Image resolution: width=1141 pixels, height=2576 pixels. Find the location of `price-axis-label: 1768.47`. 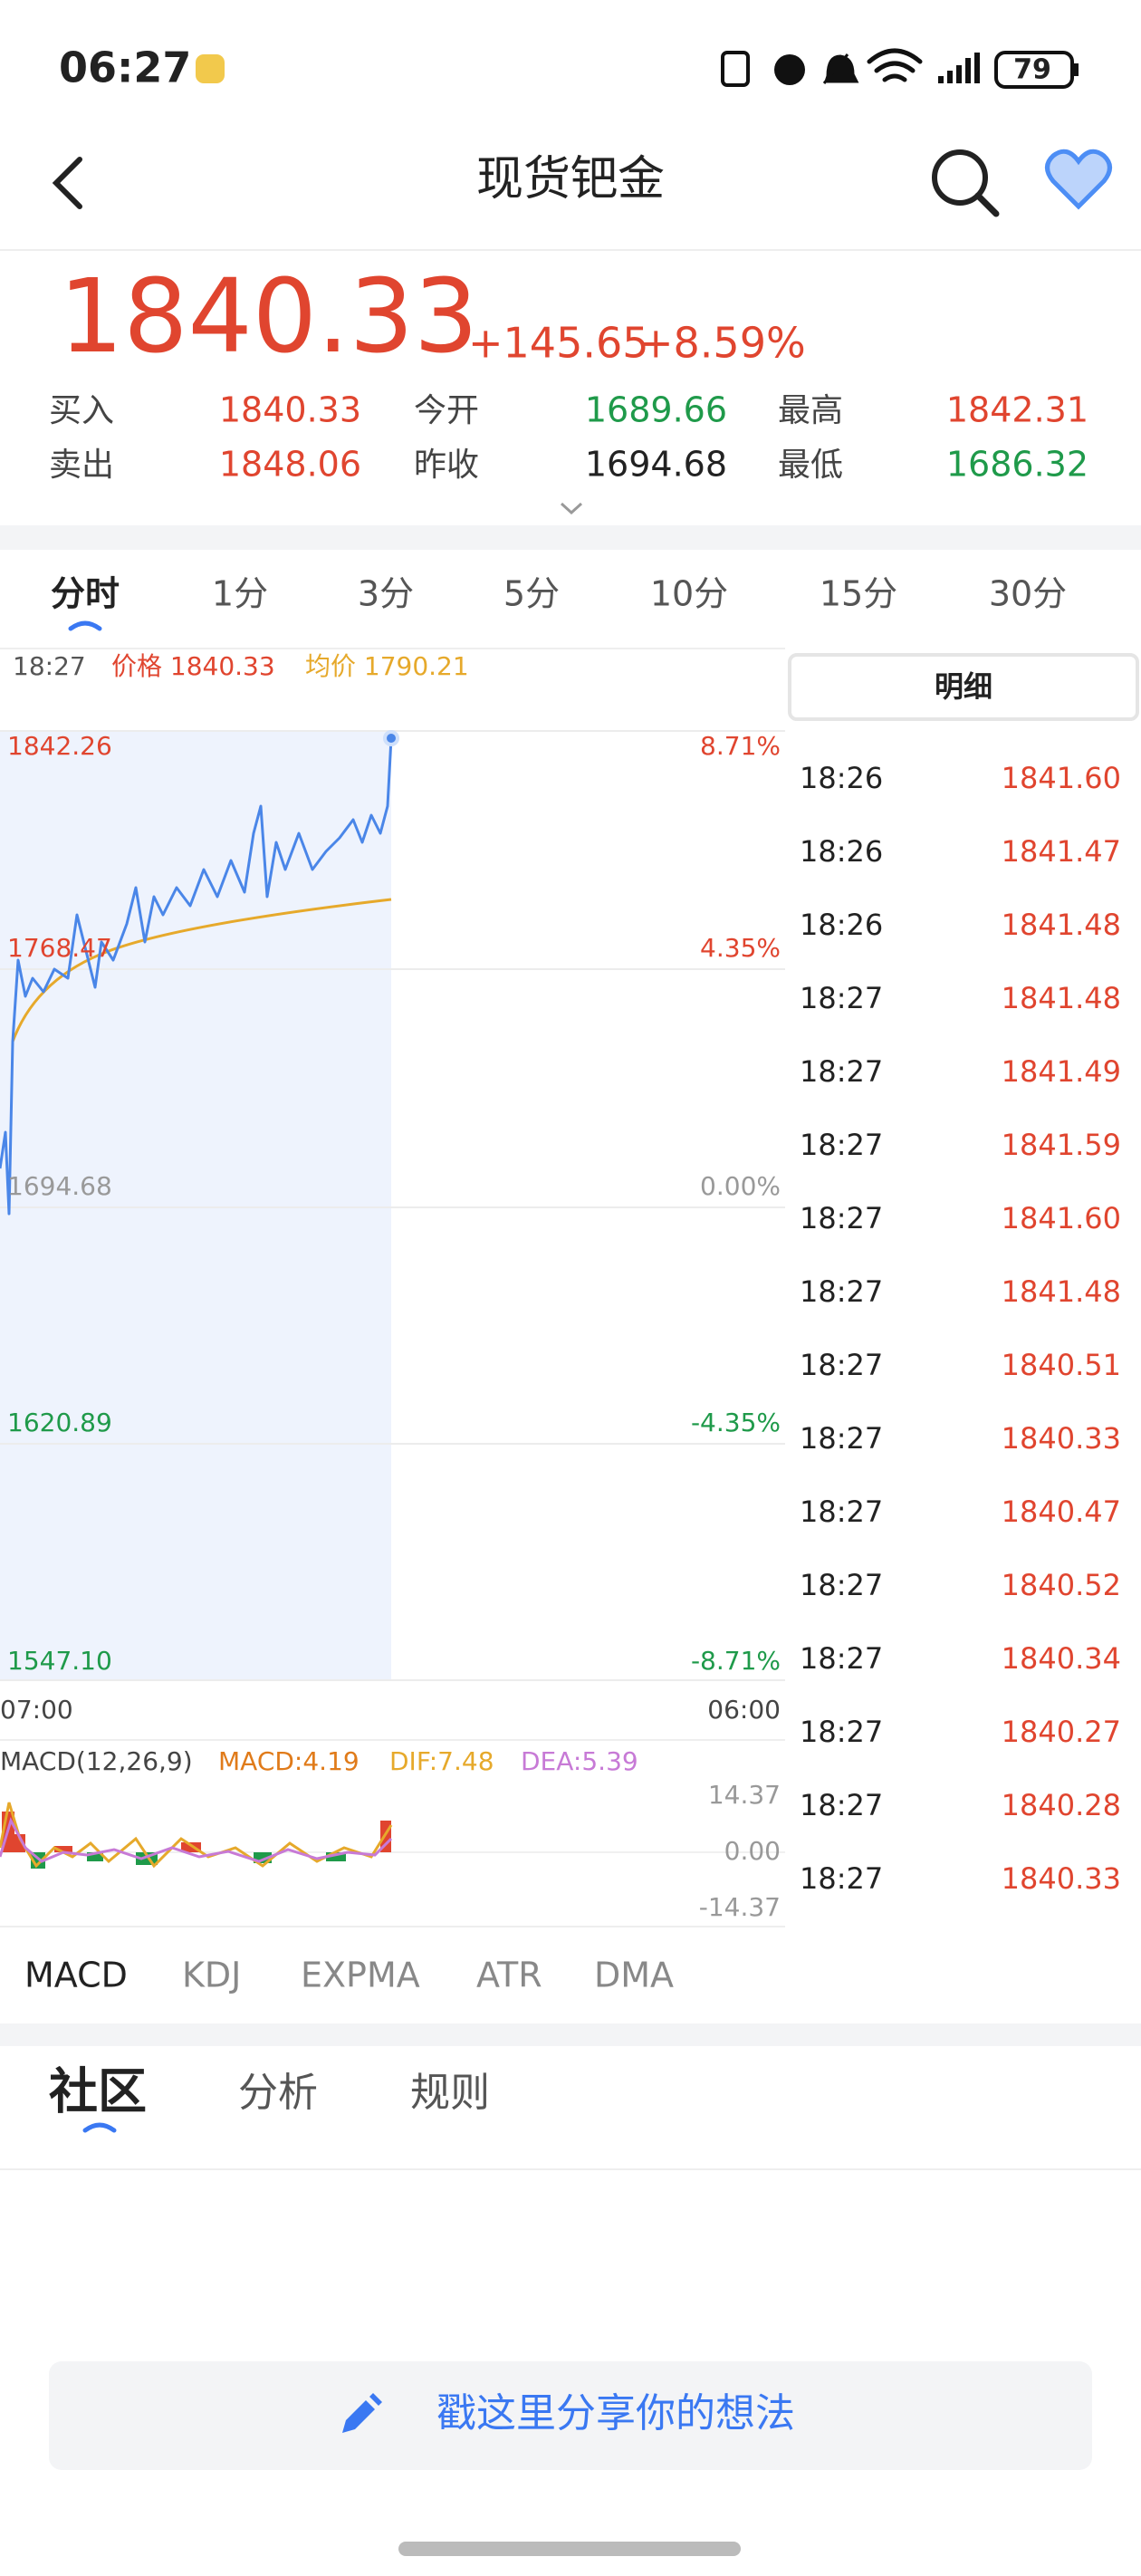

price-axis-label: 1768.47 is located at coordinates (60, 948).